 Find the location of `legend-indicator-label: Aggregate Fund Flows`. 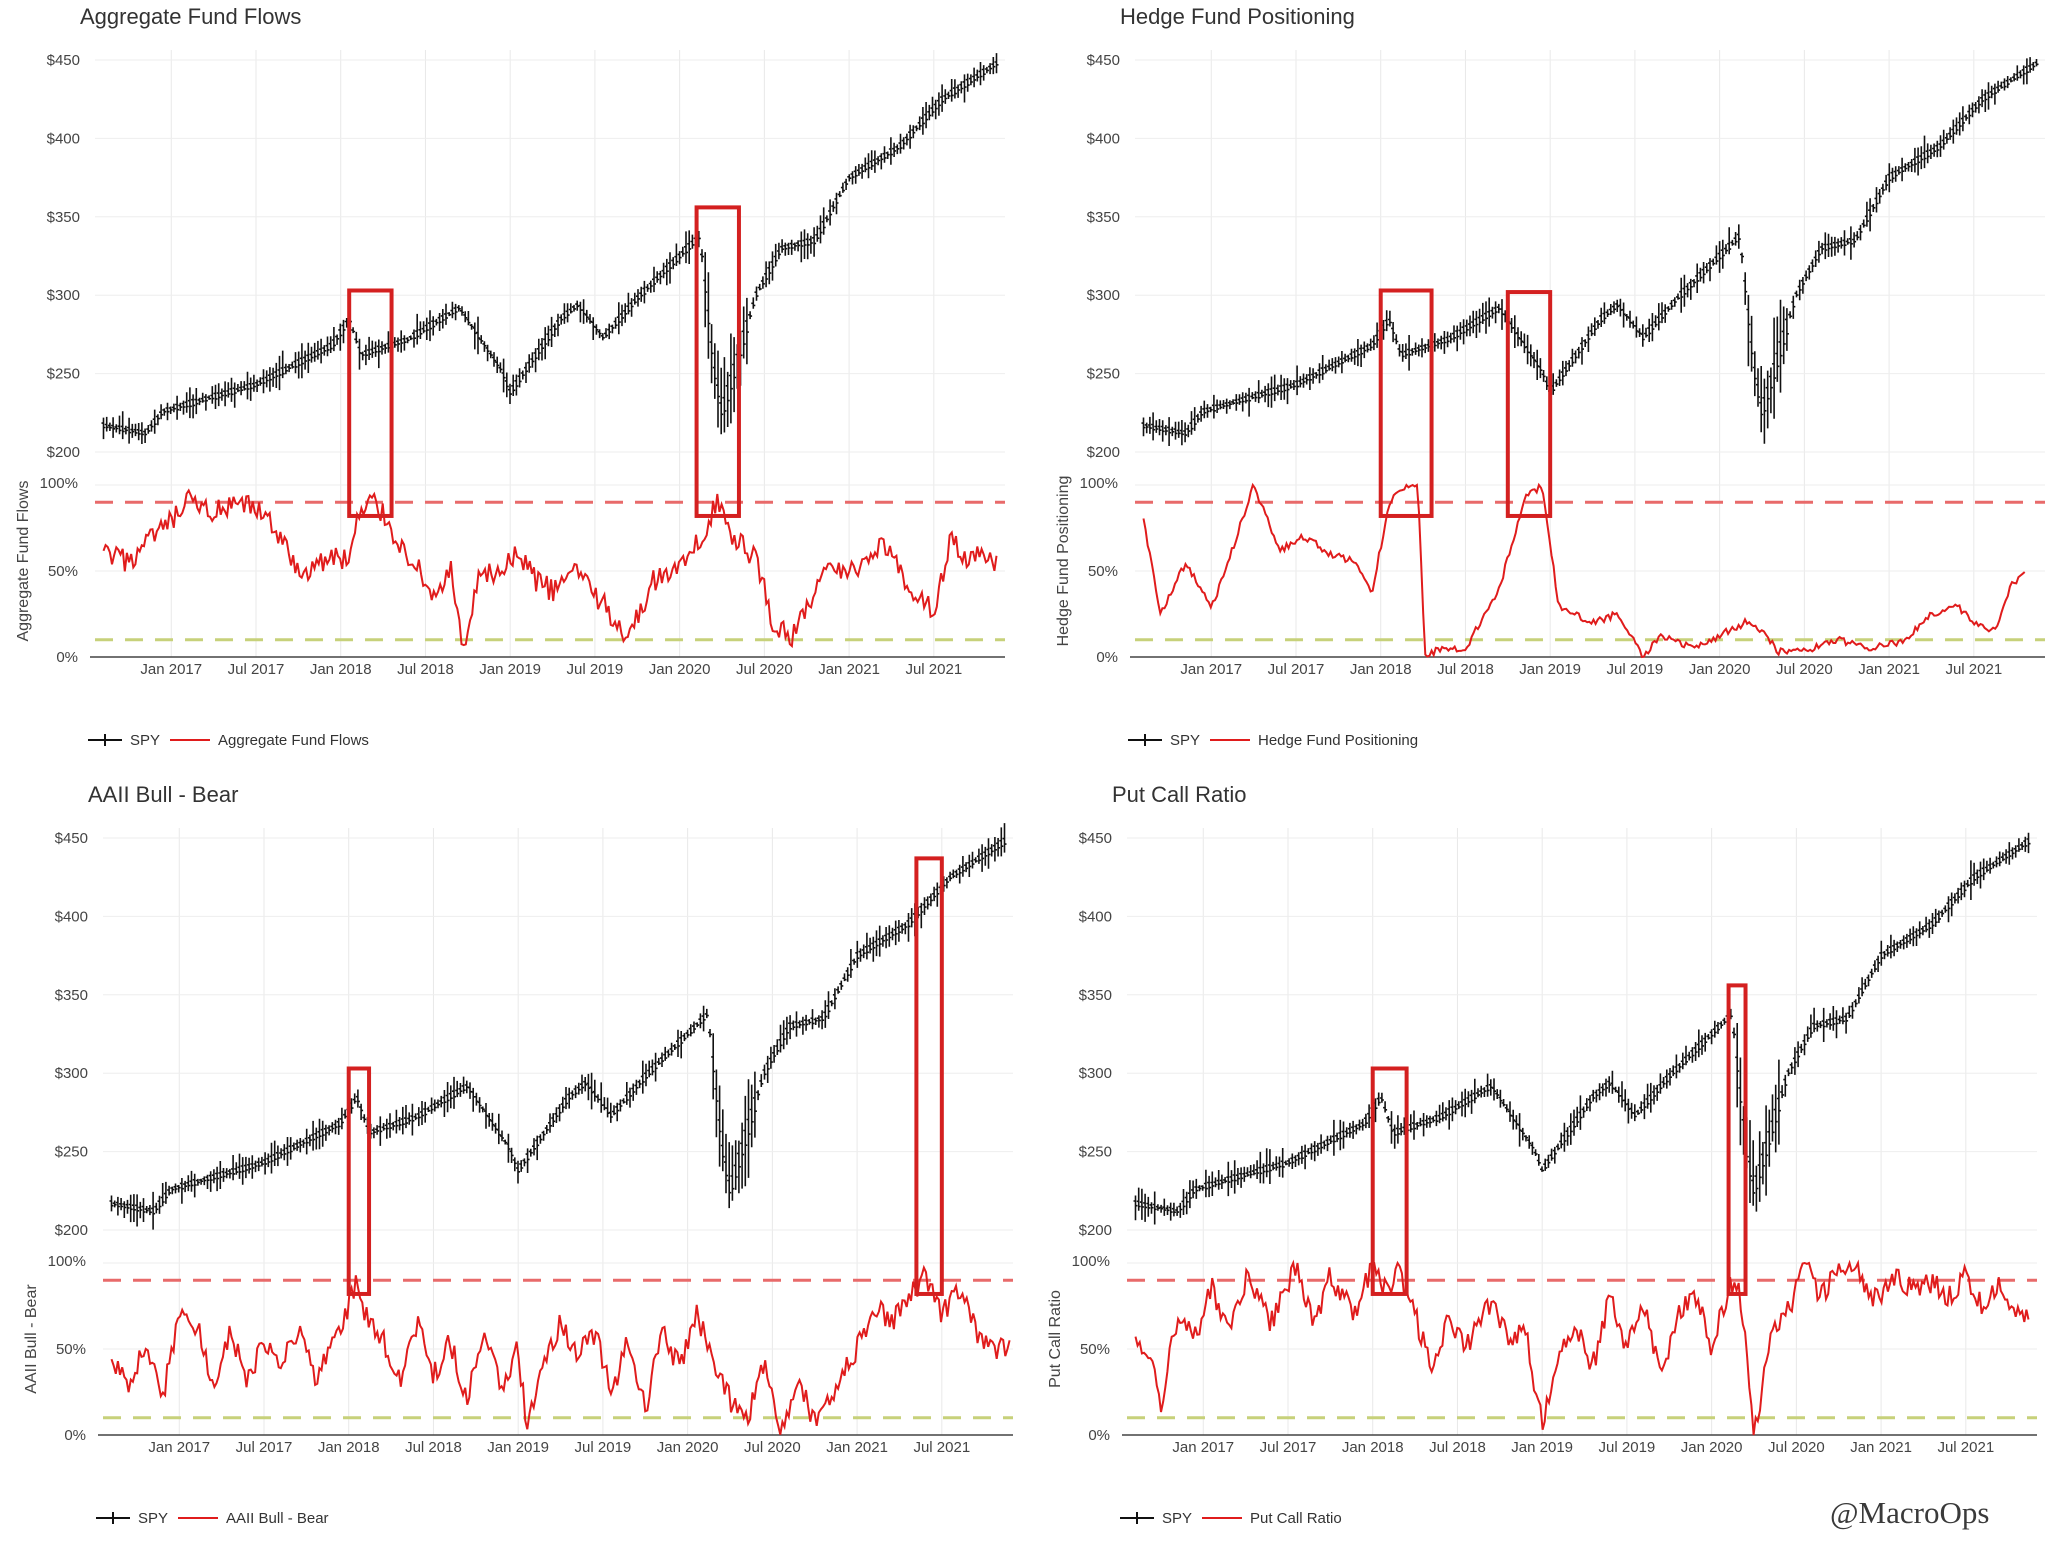

legend-indicator-label: Aggregate Fund Flows is located at coordinates (293, 740).